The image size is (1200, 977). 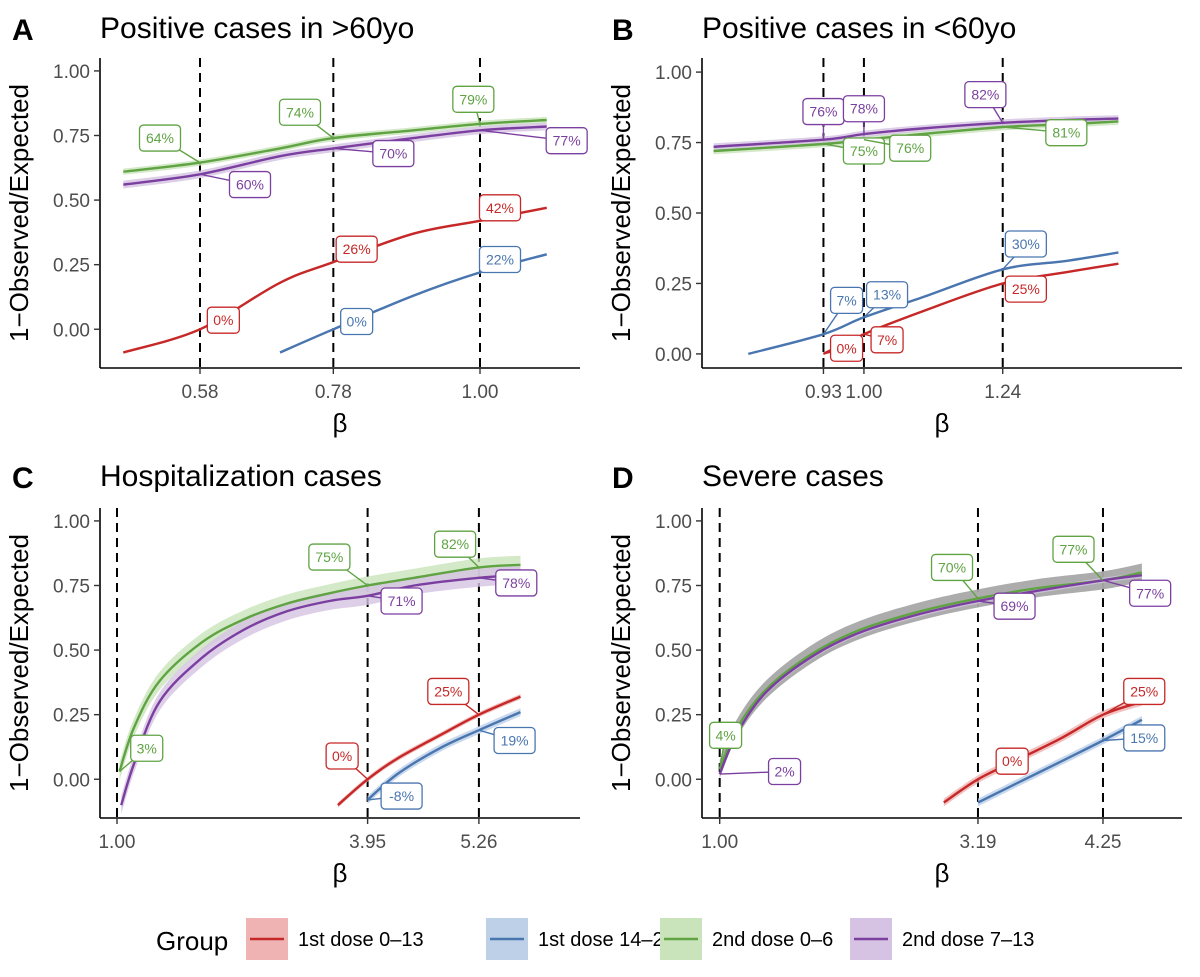 I want to click on annotation-label: 13%, so click(x=886, y=299).